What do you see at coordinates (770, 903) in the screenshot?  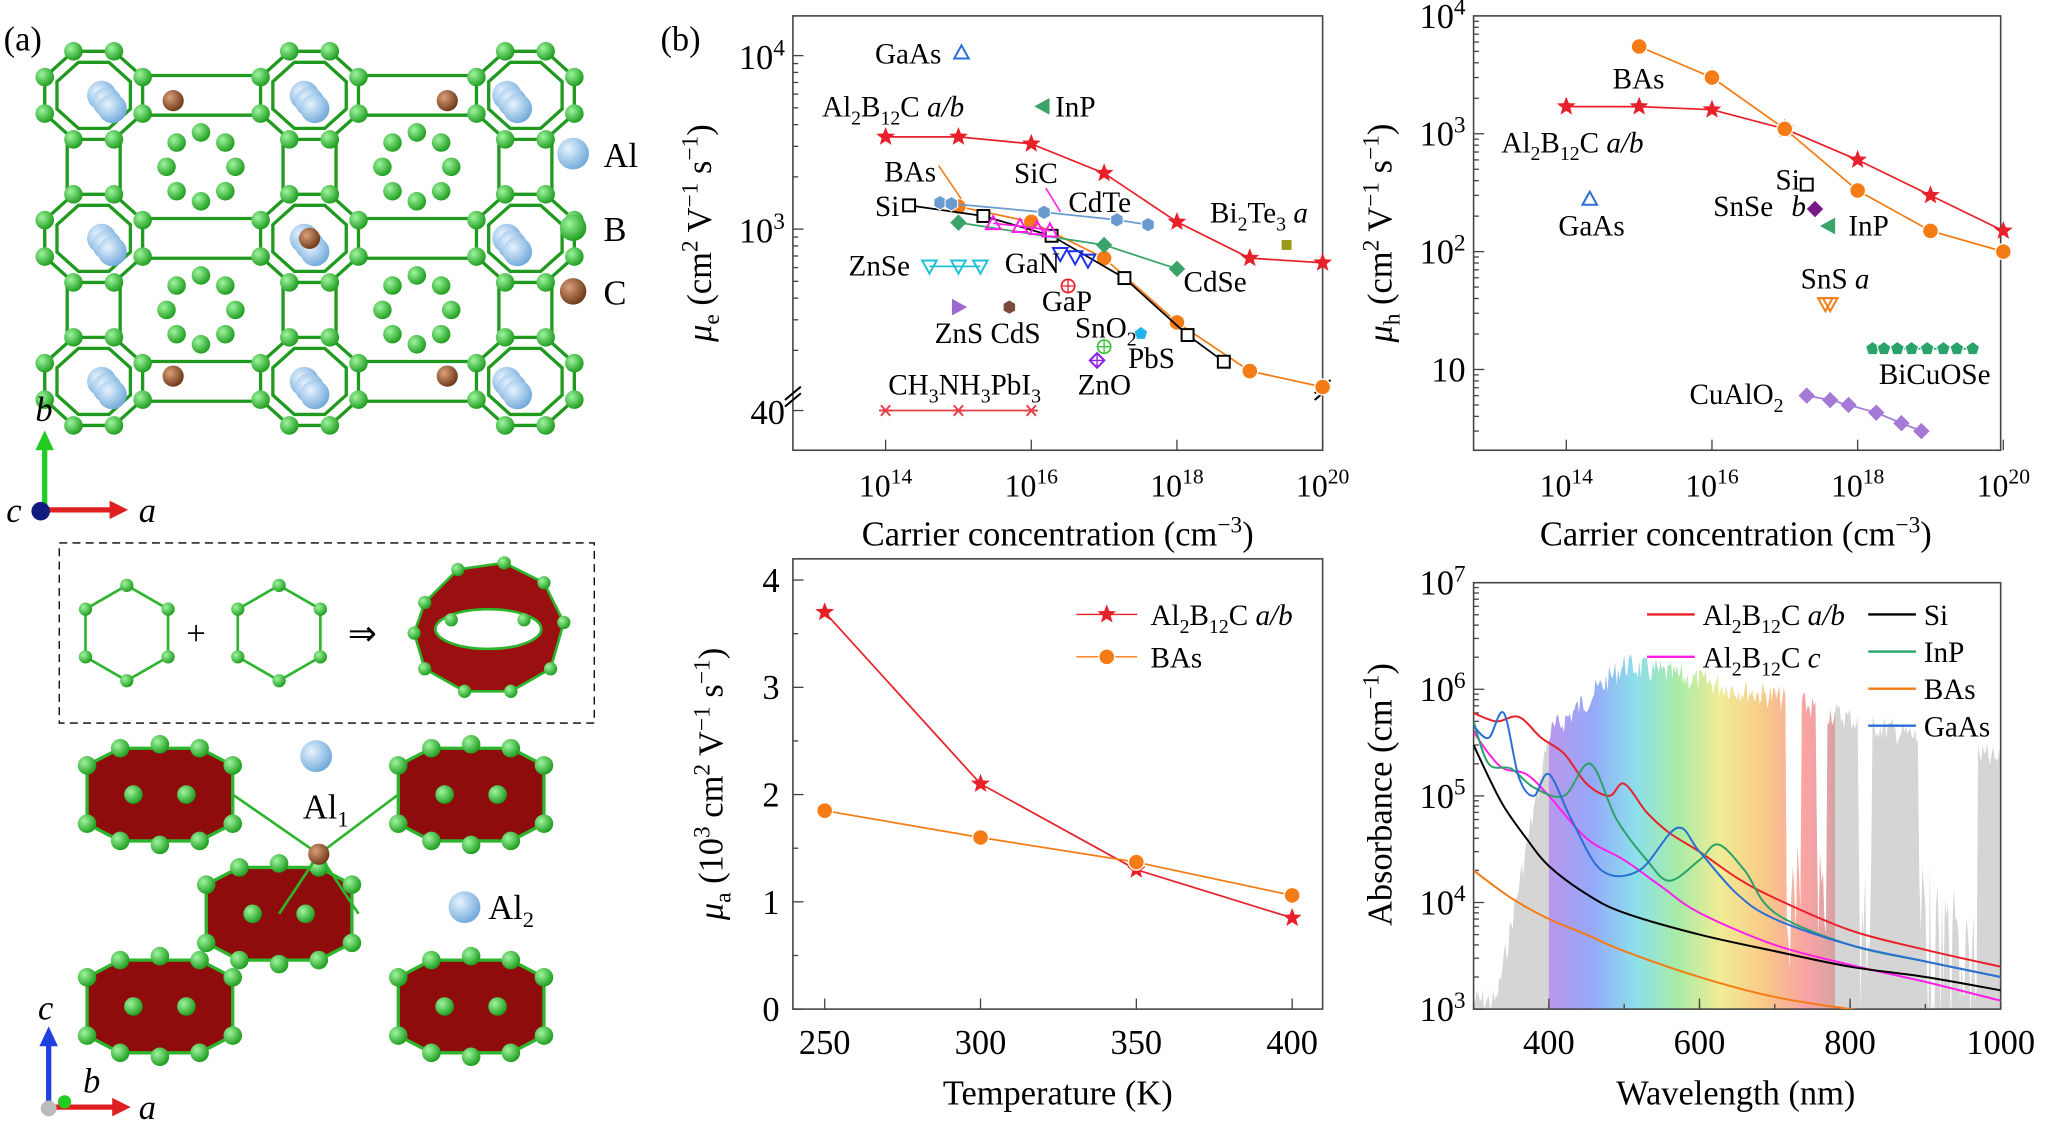 I see `y-tick-label: 1` at bounding box center [770, 903].